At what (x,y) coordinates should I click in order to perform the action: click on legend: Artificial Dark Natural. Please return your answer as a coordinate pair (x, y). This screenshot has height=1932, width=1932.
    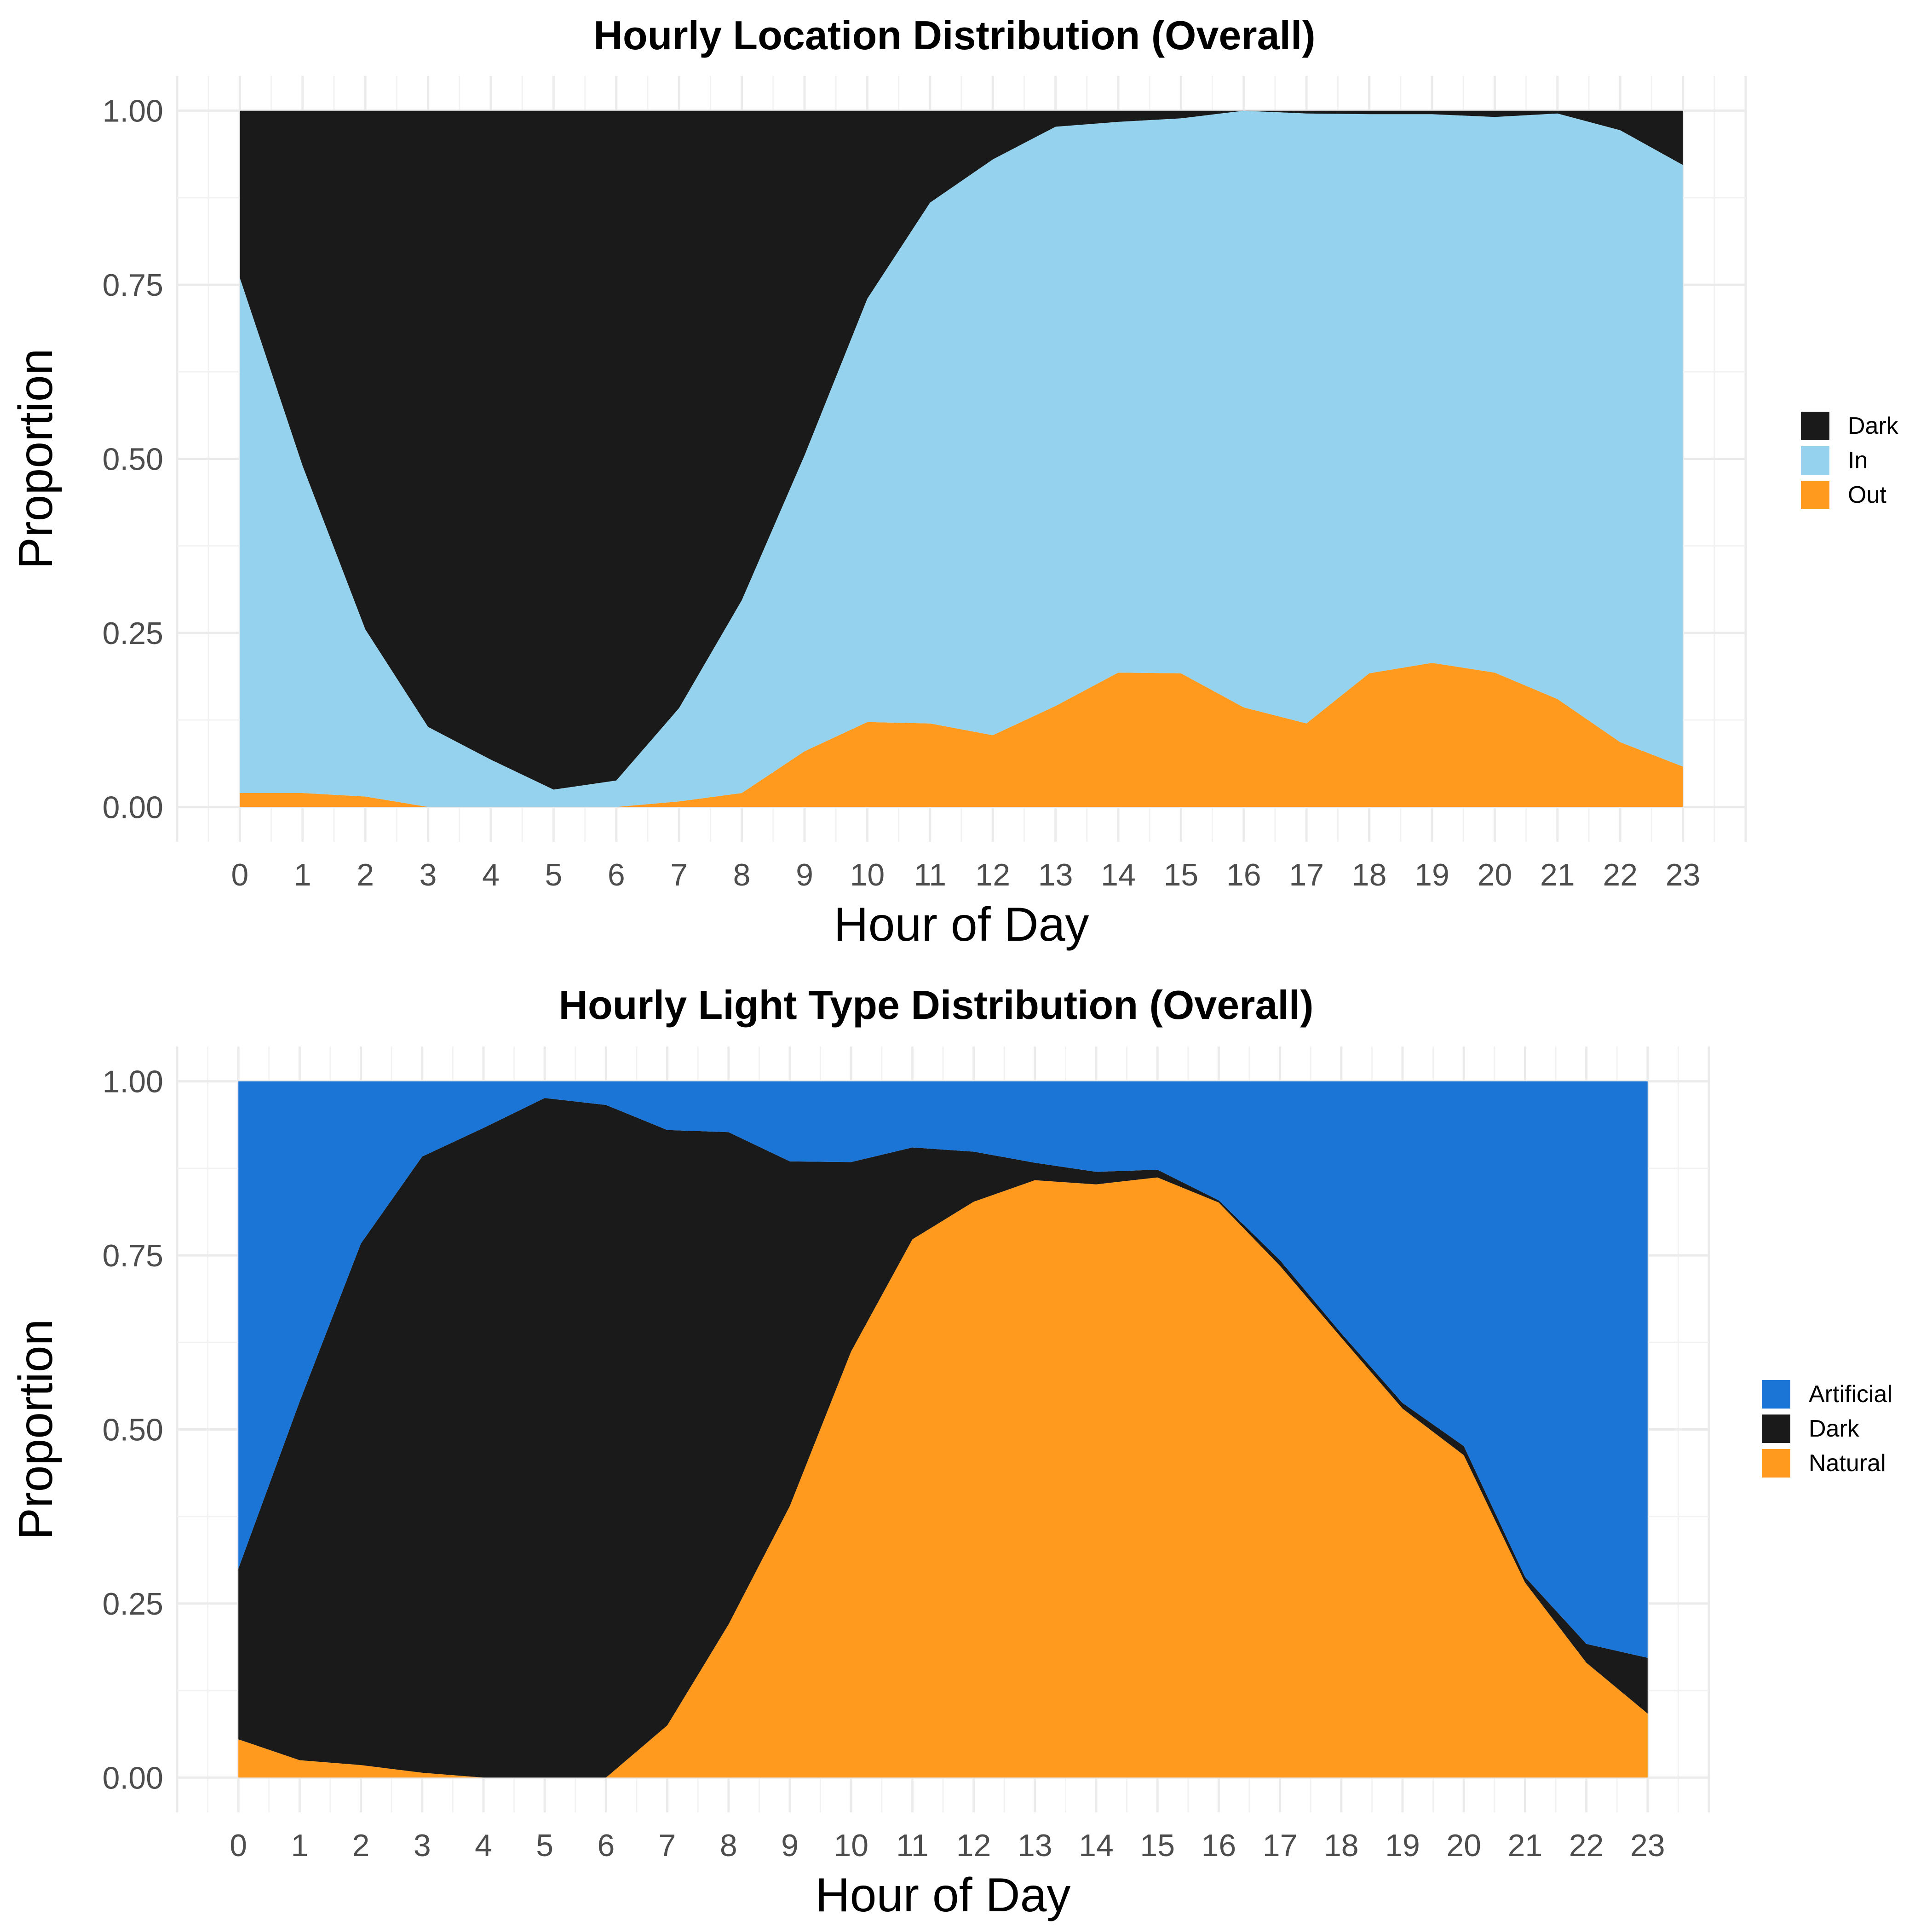
    Looking at the image, I should click on (1827, 1429).